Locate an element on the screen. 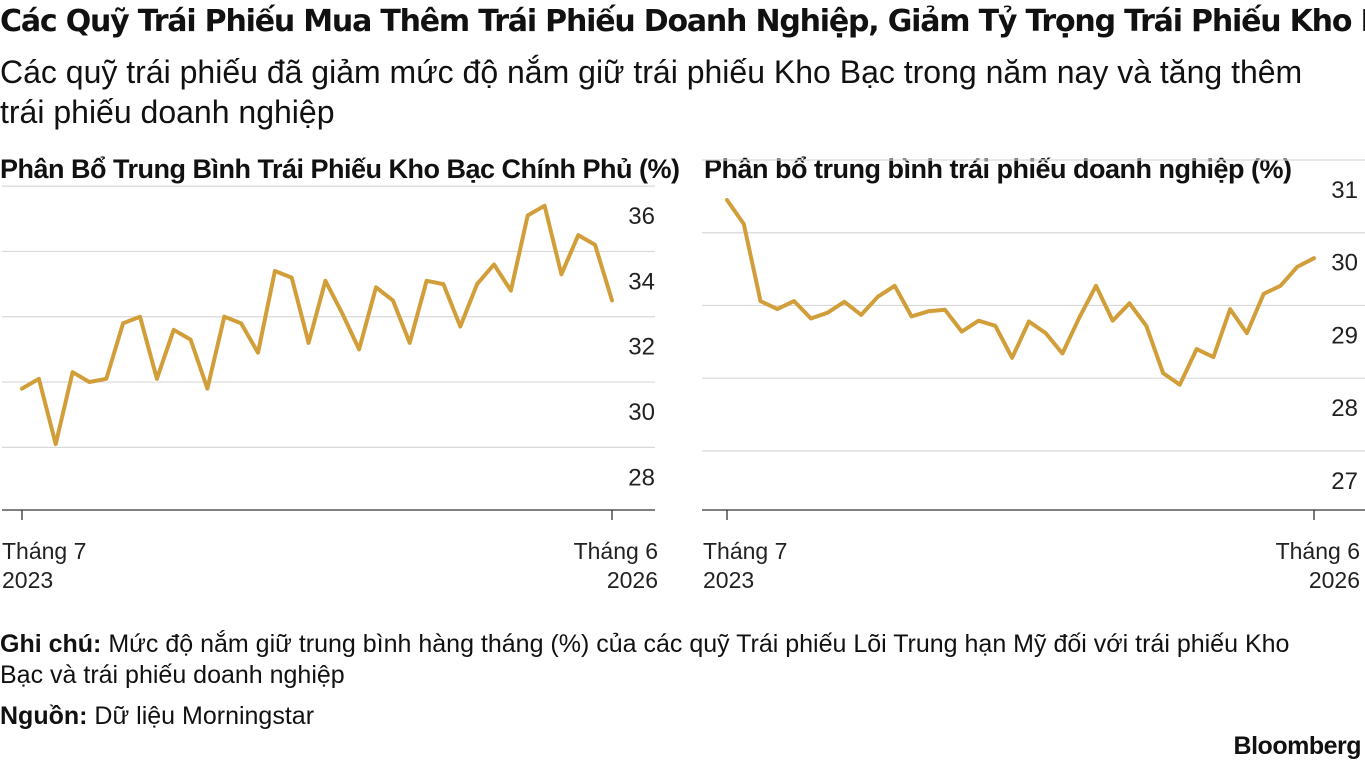 The width and height of the screenshot is (1365, 768). treasury-x-end-label: Tháng 6 2026 is located at coordinates (607, 566).